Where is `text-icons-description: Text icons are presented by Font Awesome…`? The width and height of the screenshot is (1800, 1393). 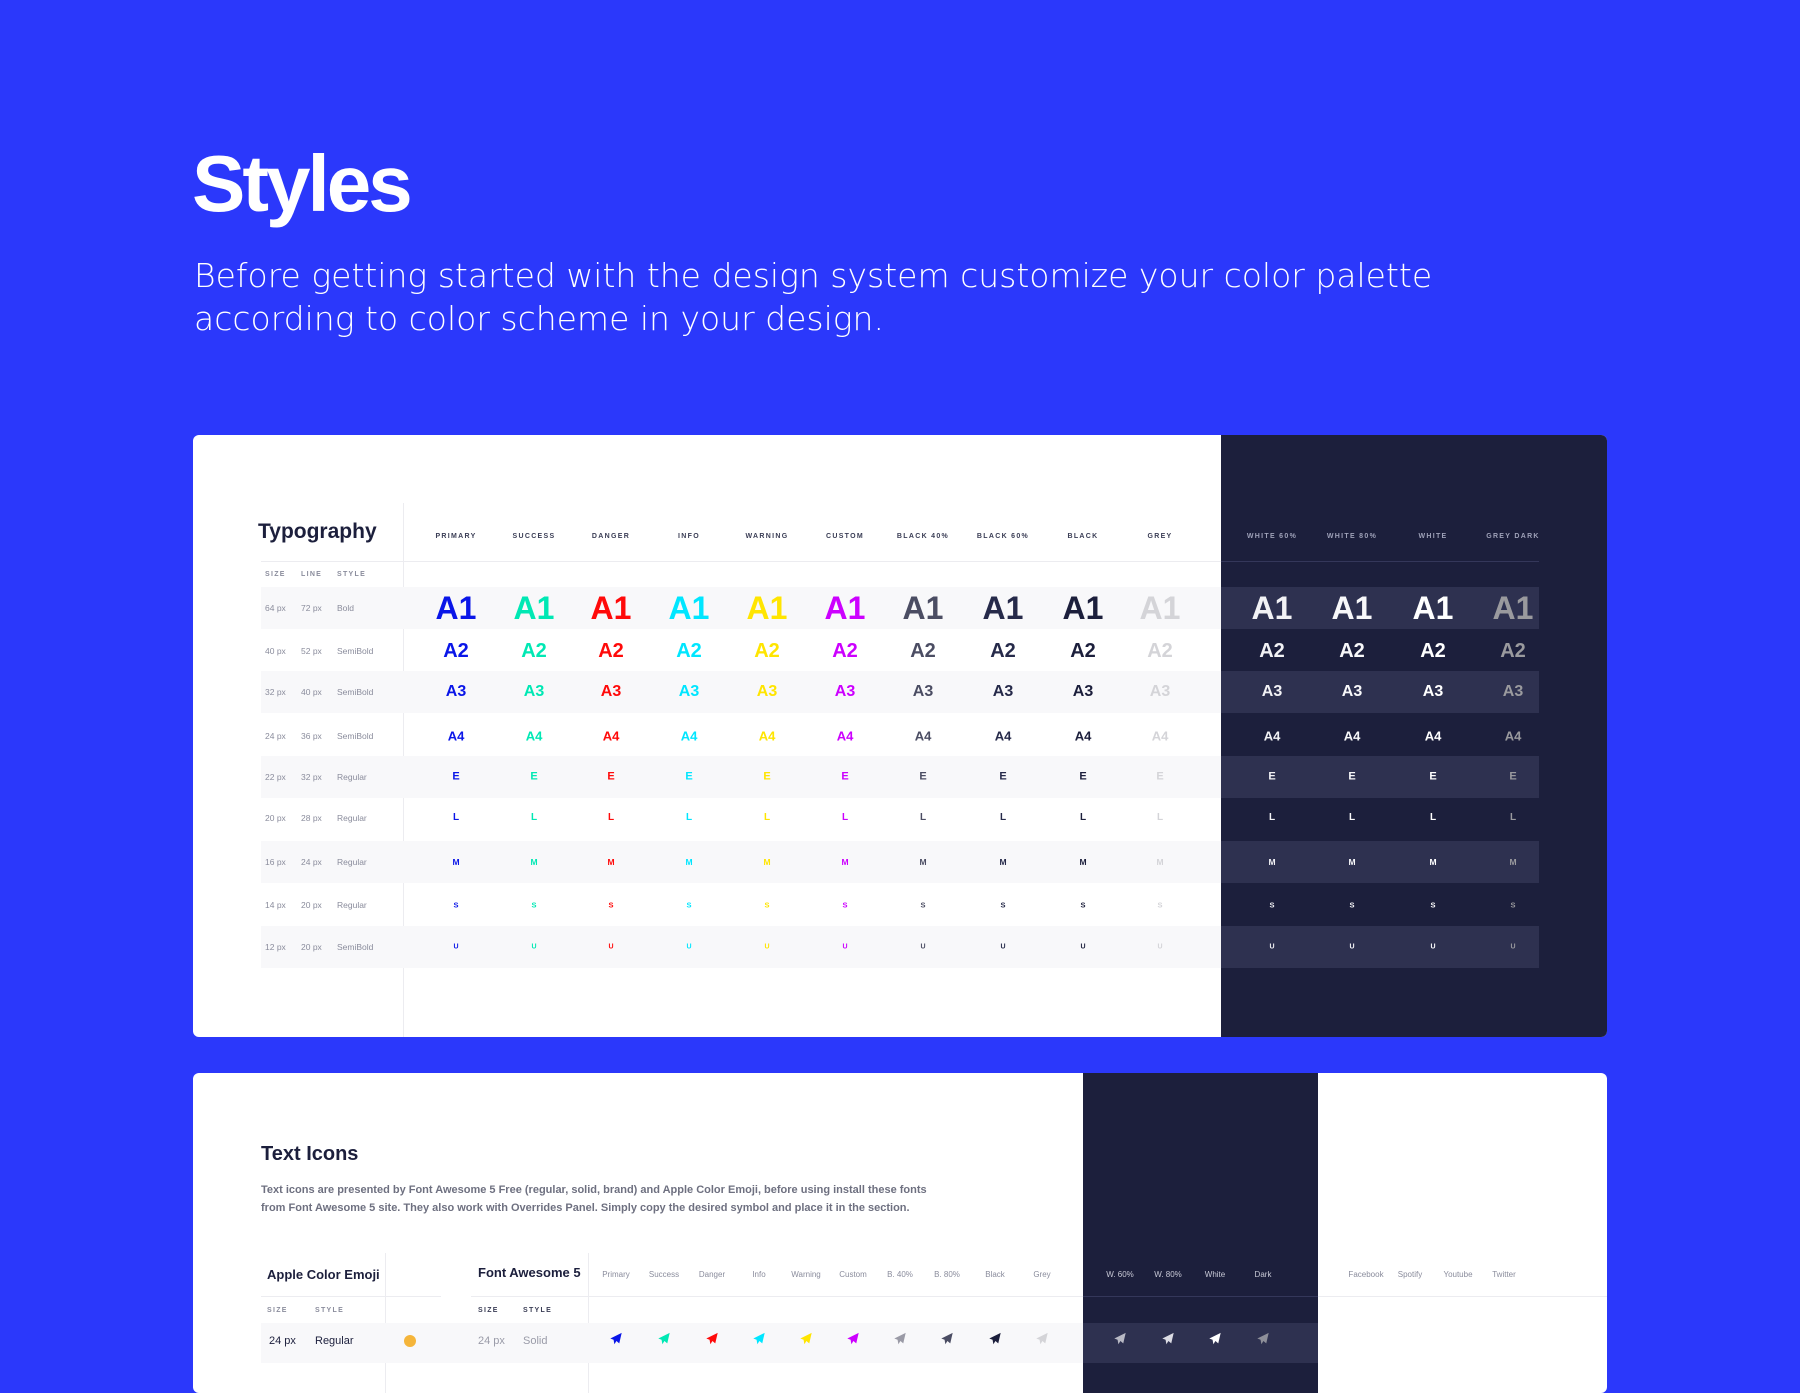
text-icons-description: Text icons are presented by Font Awesome… is located at coordinates (594, 1199).